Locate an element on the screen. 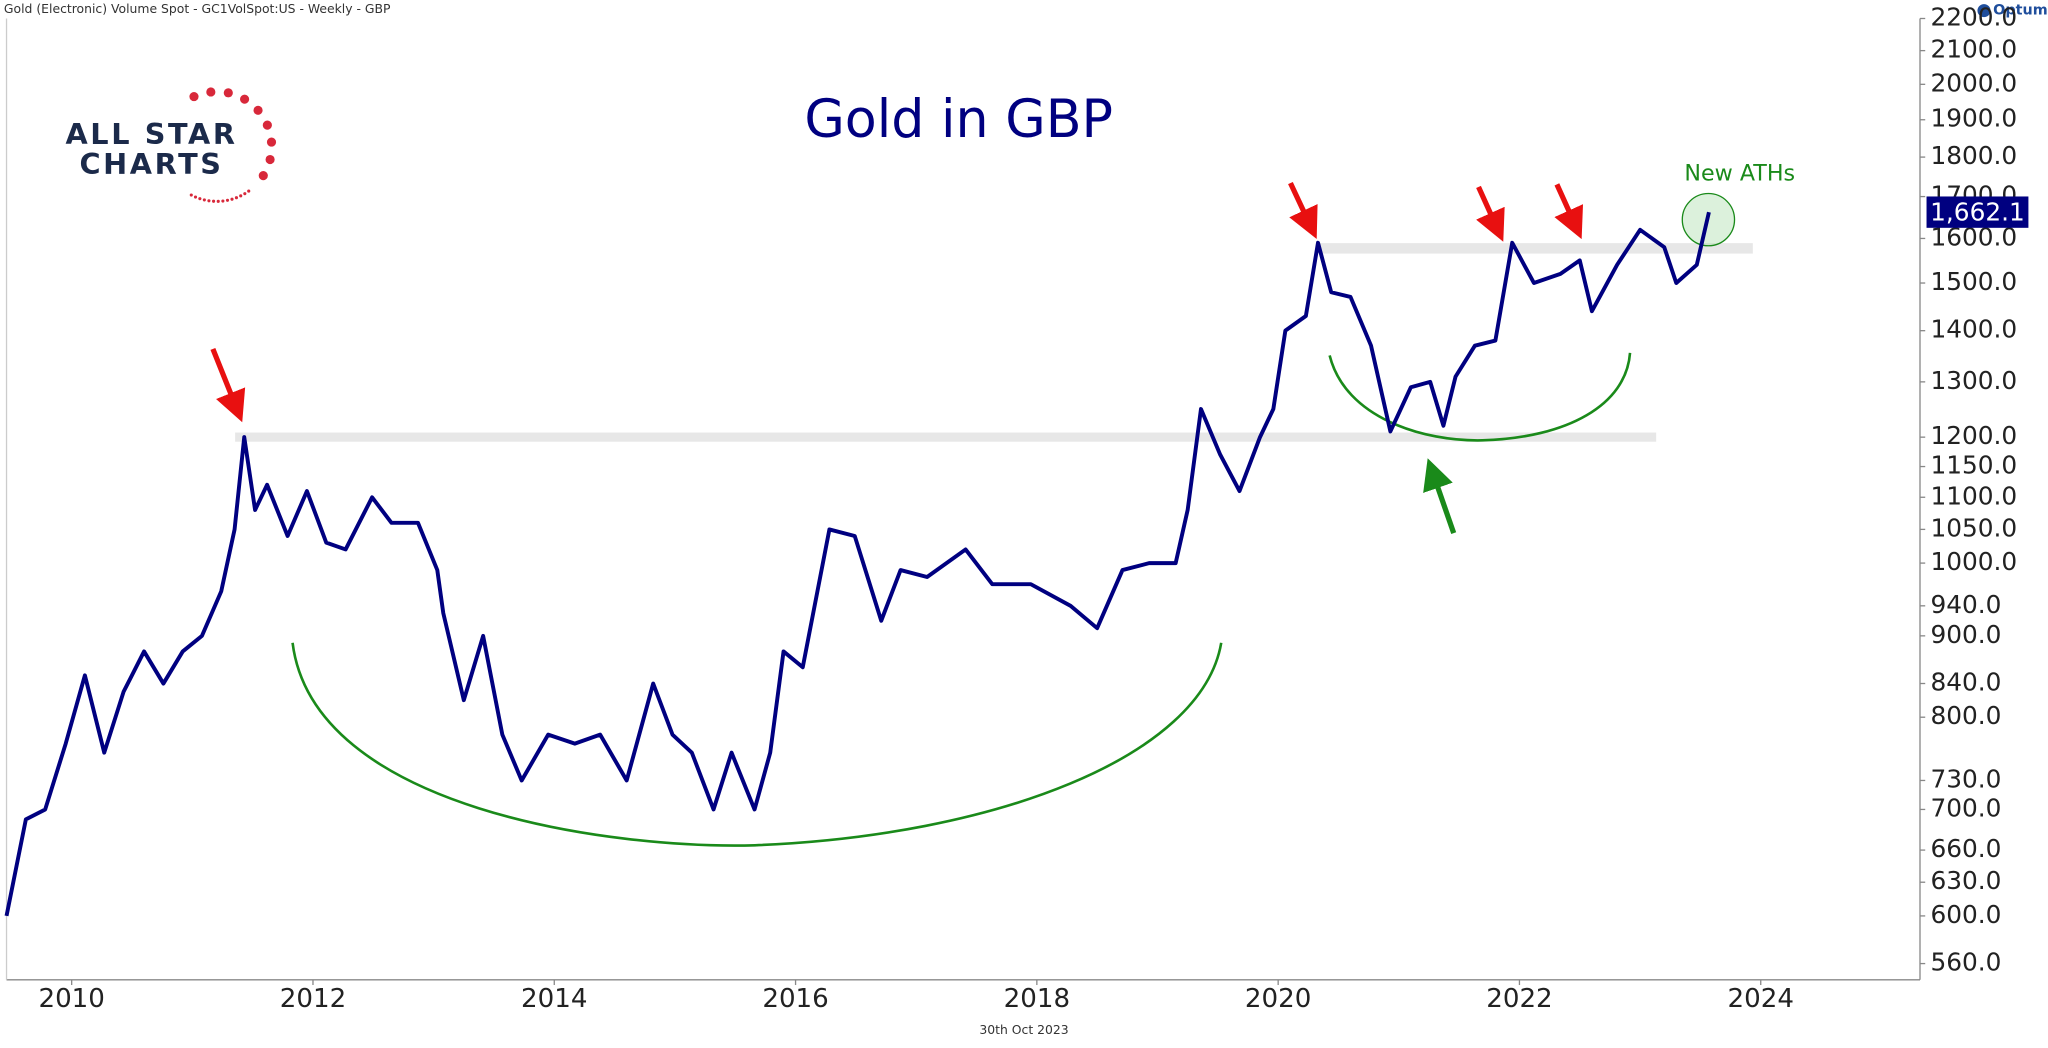 The height and width of the screenshot is (1048, 2048). x-tick-label: 2024 is located at coordinates (1761, 999).